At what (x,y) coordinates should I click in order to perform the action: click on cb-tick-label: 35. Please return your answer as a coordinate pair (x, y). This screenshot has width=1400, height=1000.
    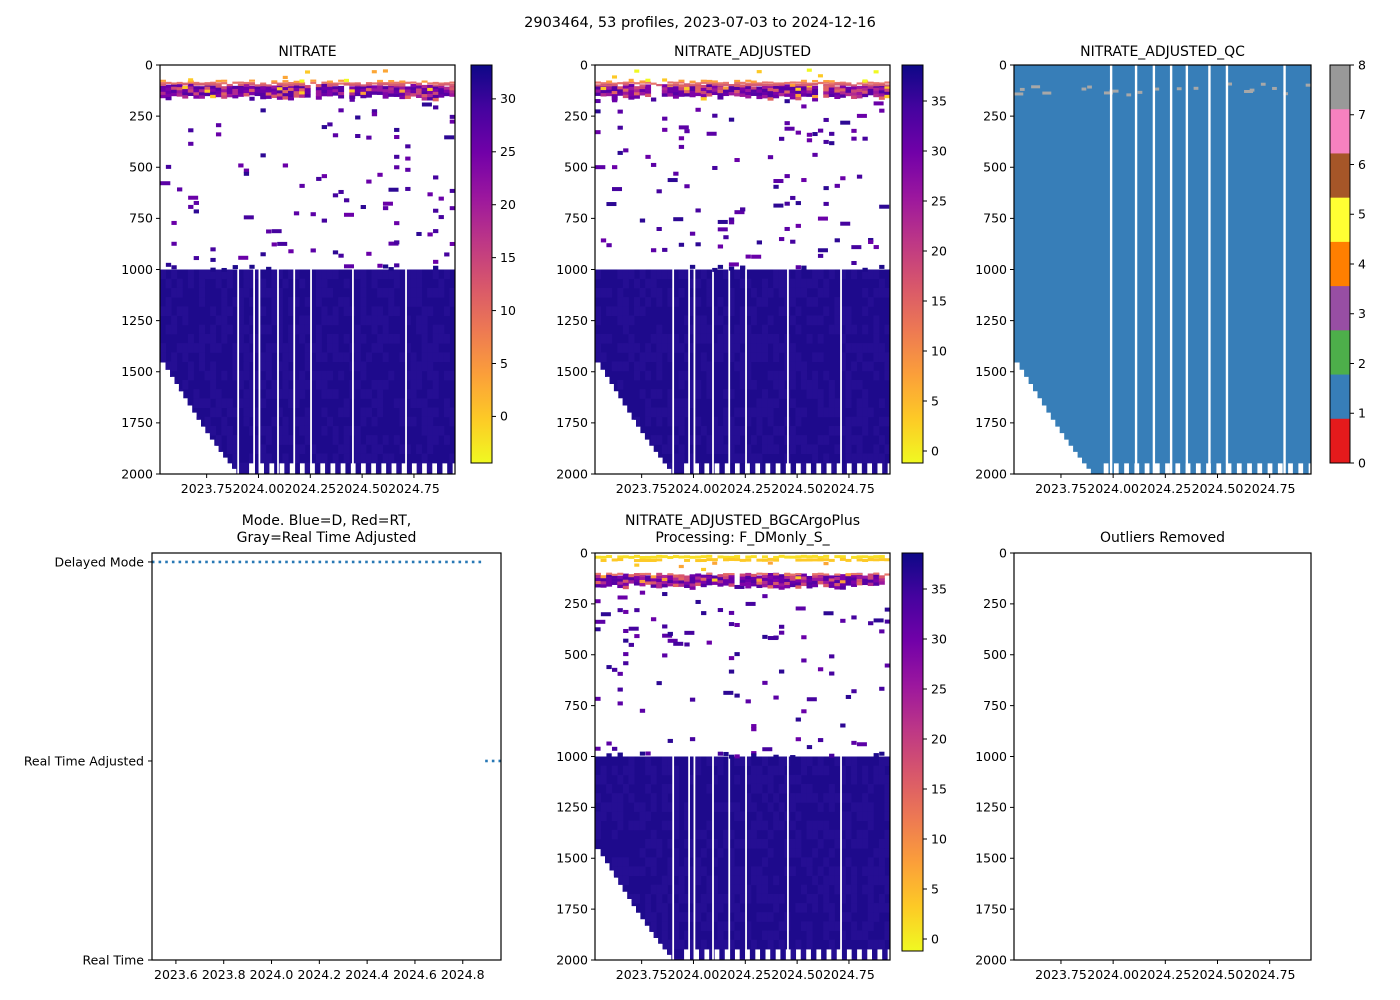
    Looking at the image, I should click on (939, 100).